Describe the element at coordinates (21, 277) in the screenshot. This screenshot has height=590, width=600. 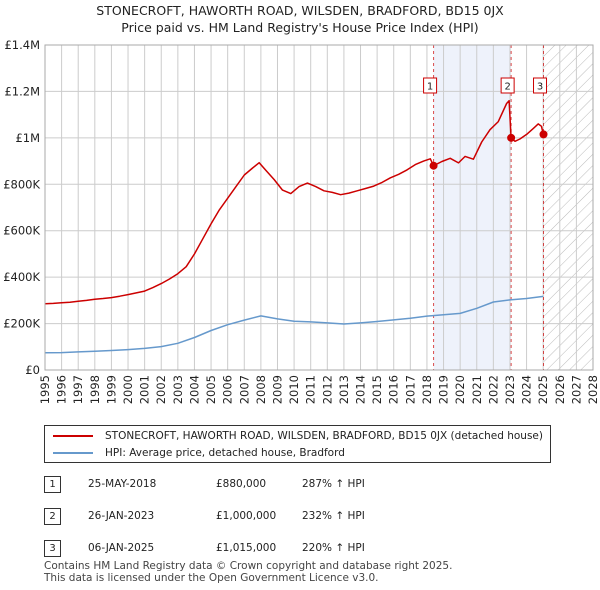
I see `y-tick-label: £400K` at that location.